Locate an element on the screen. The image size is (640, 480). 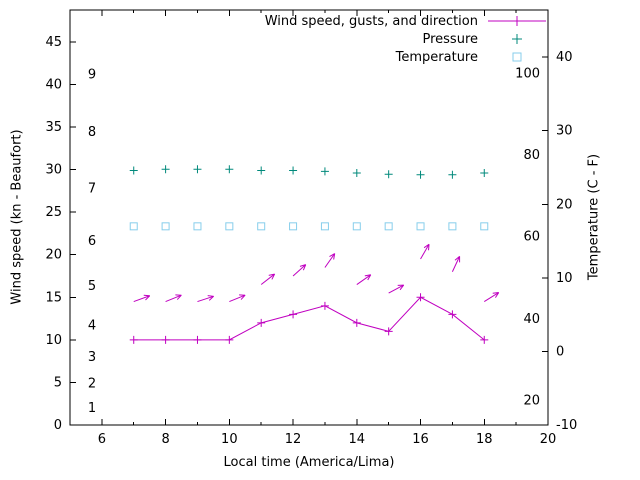
legend-sample-temperature-icon is located at coordinates (517, 57).